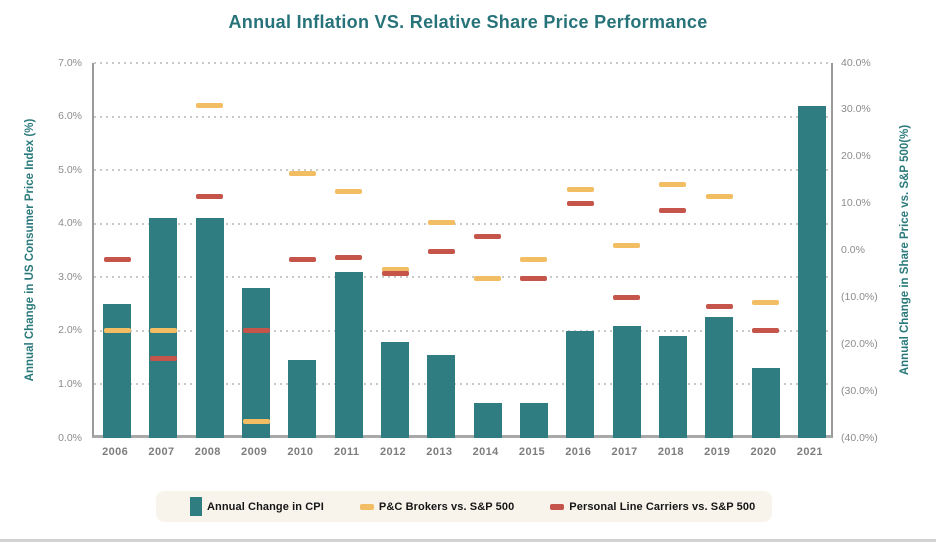 The image size is (936, 542). I want to click on x-label-2012: 2012, so click(393, 452).